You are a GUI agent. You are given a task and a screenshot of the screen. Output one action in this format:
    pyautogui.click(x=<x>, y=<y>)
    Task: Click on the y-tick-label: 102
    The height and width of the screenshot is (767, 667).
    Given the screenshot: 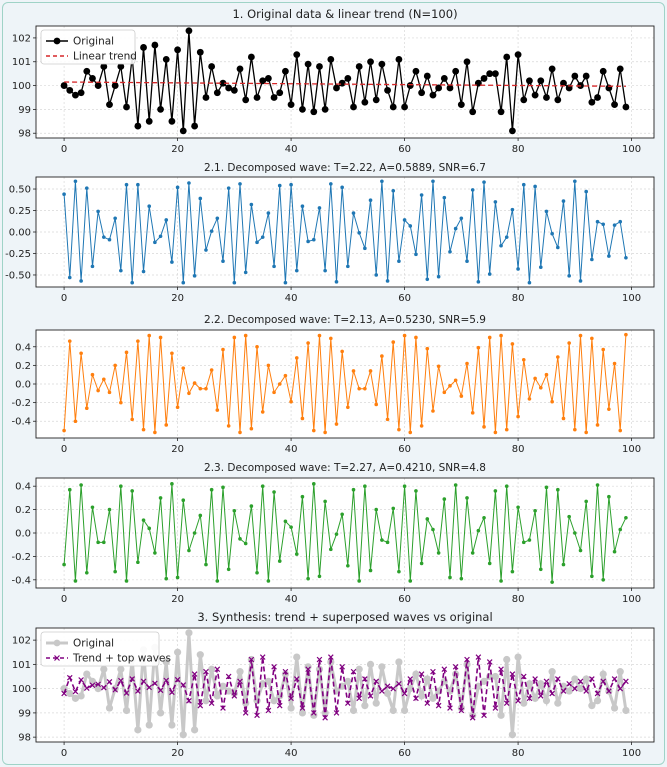 What is the action you would take?
    pyautogui.click(x=21, y=38)
    